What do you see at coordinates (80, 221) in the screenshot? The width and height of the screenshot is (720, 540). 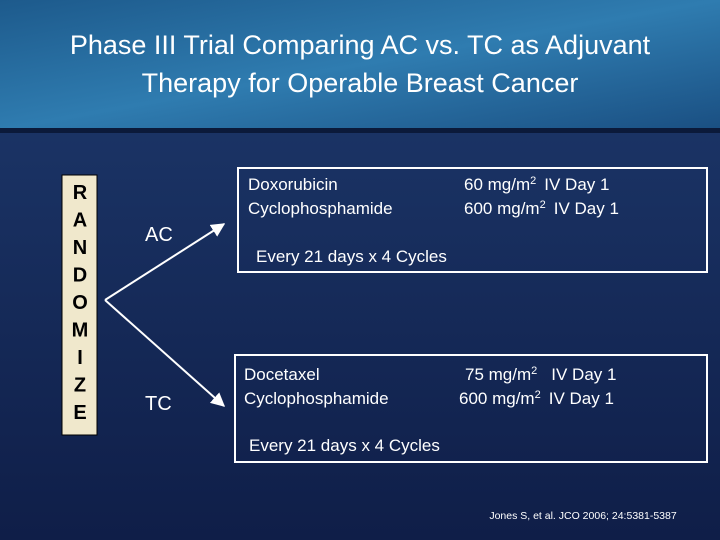 I see `randomize-letter: A` at bounding box center [80, 221].